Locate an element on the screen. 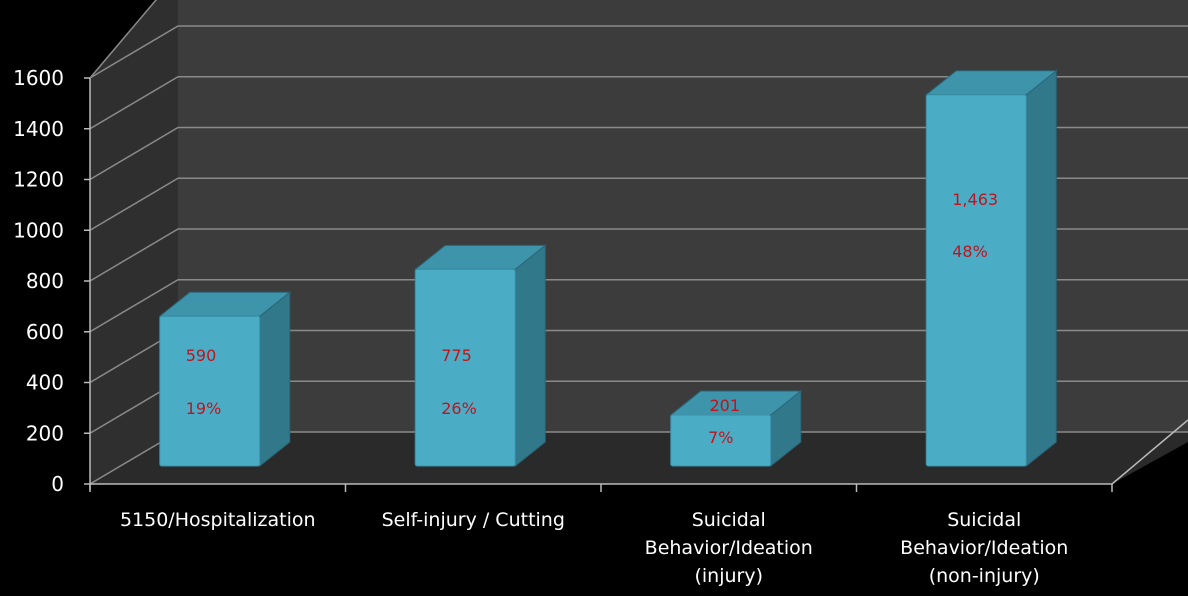 The height and width of the screenshot is (596, 1188). y-tick-label: 800 is located at coordinates (45, 281).